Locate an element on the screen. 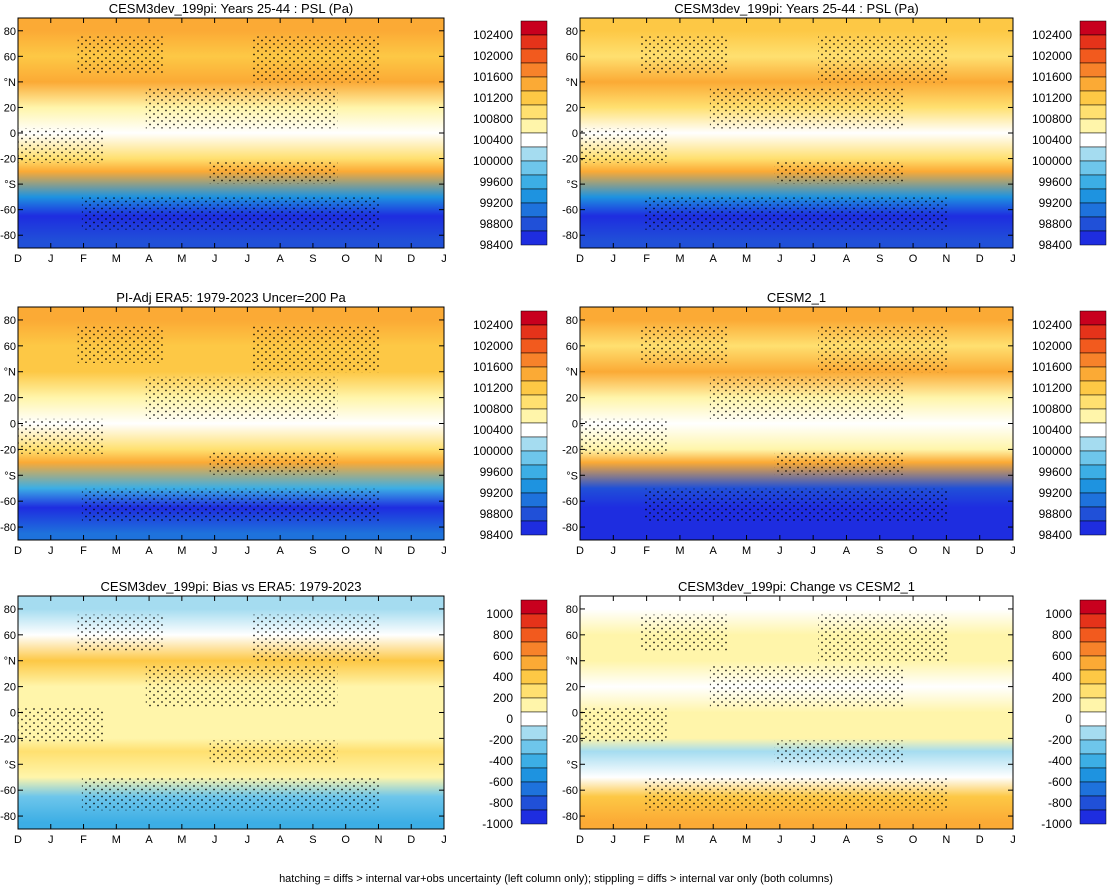 The width and height of the screenshot is (1112, 887). colorbar-label: -200 is located at coordinates (1060, 740).